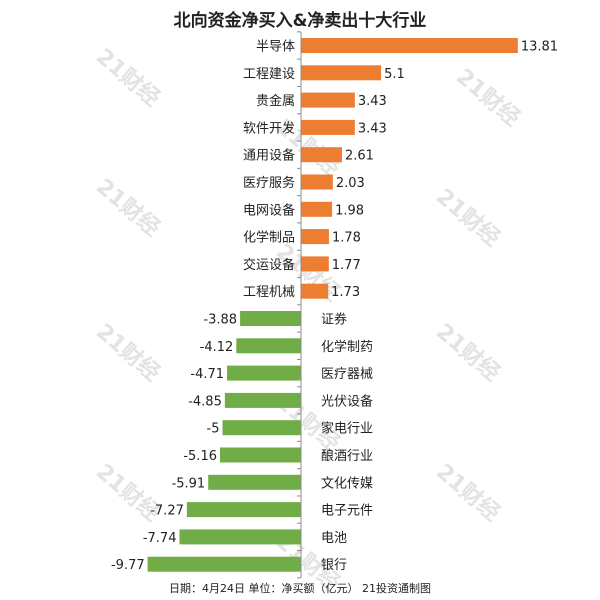 Image resolution: width=600 pixels, height=600 pixels. I want to click on category-label: 医疗器械, so click(347, 374).